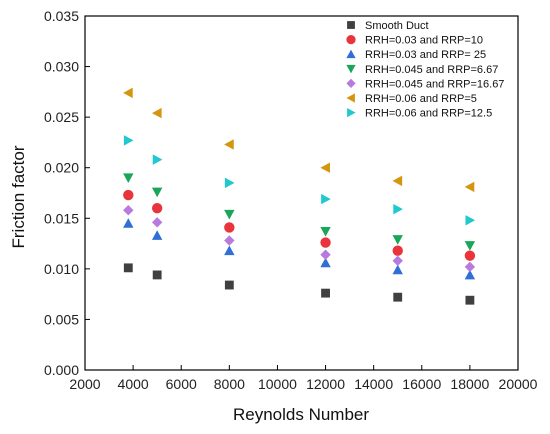 This screenshot has height=434, width=550. I want to click on y-tick-label: 0.000, so click(61, 370).